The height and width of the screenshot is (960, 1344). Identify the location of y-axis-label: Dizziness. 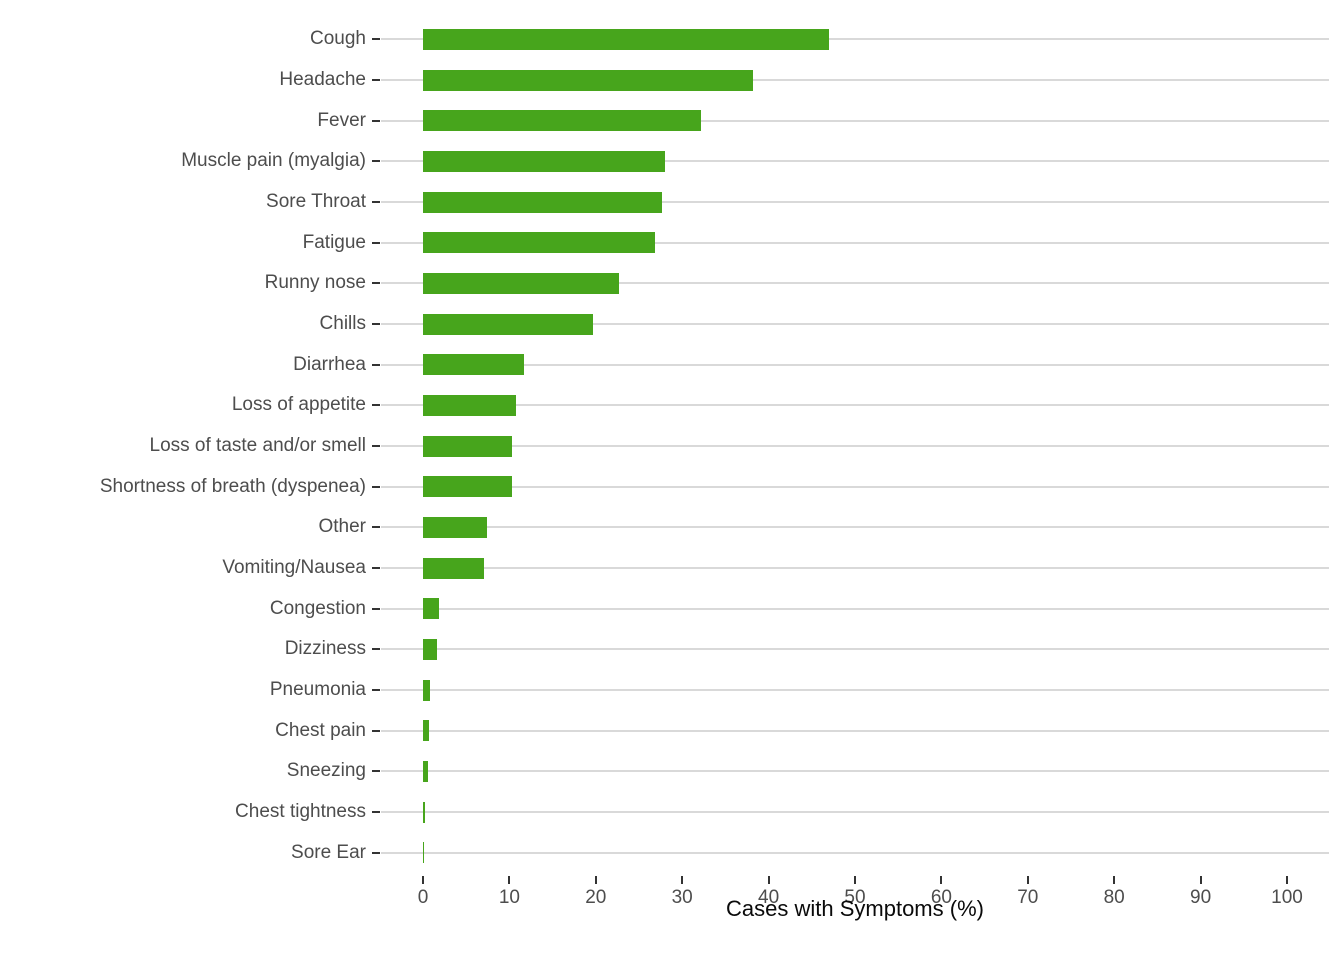
(325, 649).